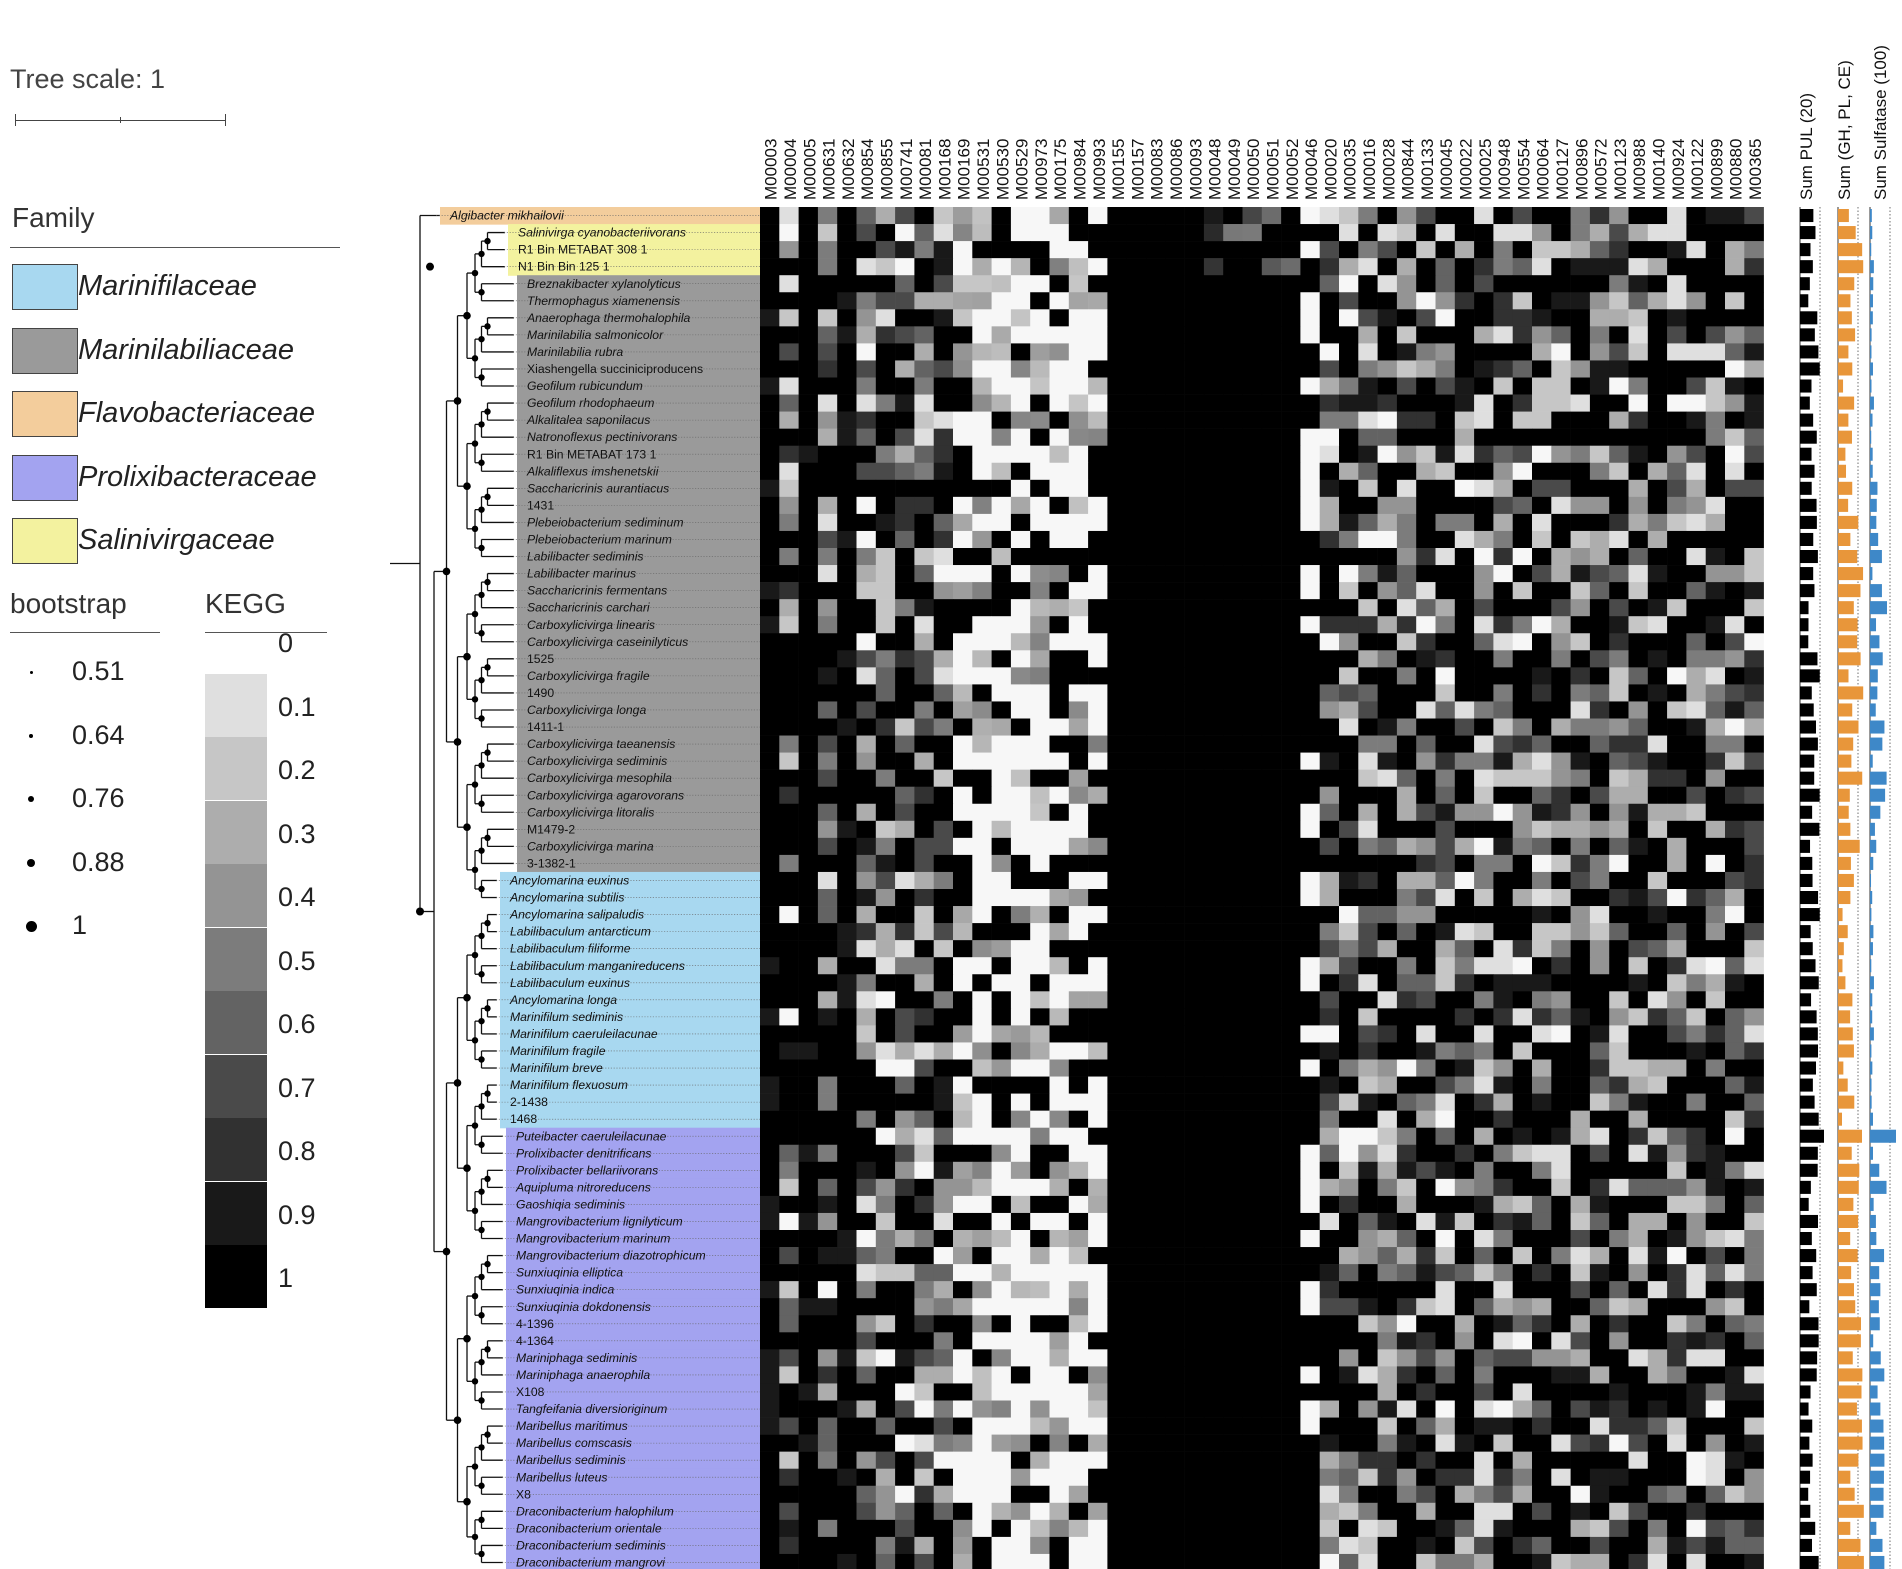 The height and width of the screenshot is (1569, 1902). What do you see at coordinates (588, 420) in the screenshot?
I see `taxon-label: Alkalitalea saponilacus` at bounding box center [588, 420].